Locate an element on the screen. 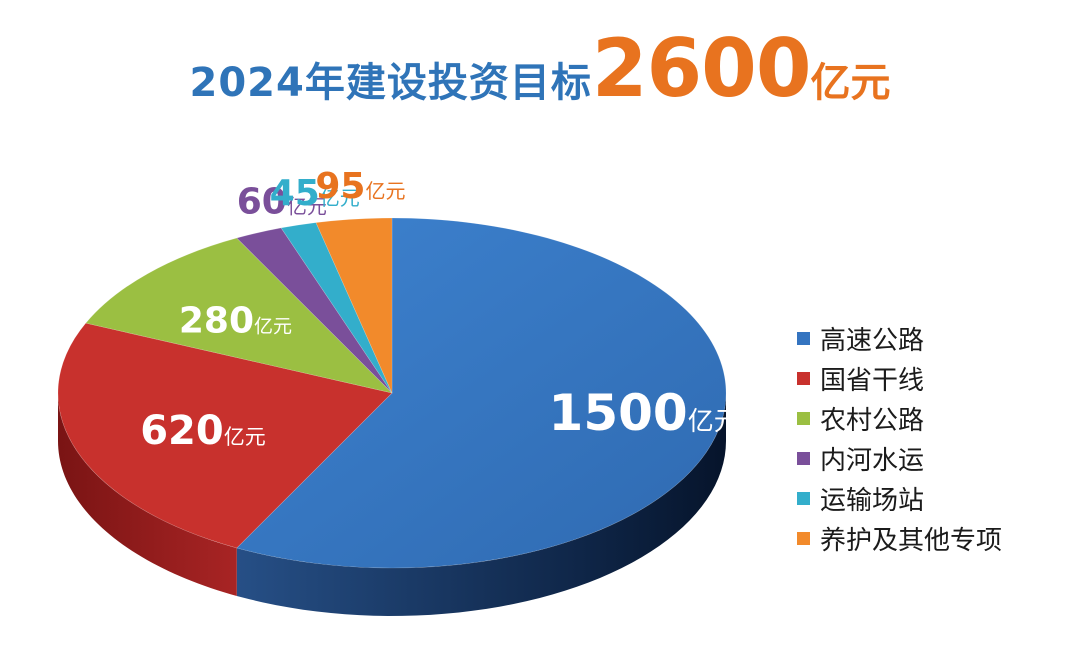 The width and height of the screenshot is (1080, 657). pie-slice-运输场站 is located at coordinates (336, 308).